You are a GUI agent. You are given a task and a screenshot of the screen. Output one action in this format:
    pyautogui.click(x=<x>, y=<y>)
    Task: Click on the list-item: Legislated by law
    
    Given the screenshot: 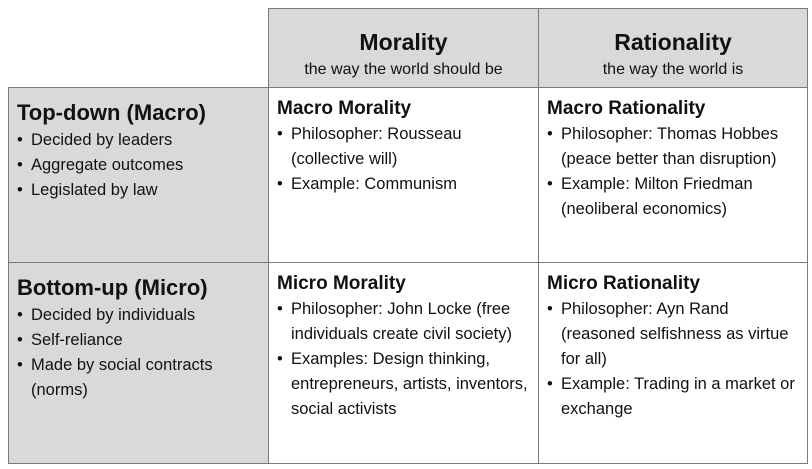 What is the action you would take?
    pyautogui.click(x=139, y=190)
    